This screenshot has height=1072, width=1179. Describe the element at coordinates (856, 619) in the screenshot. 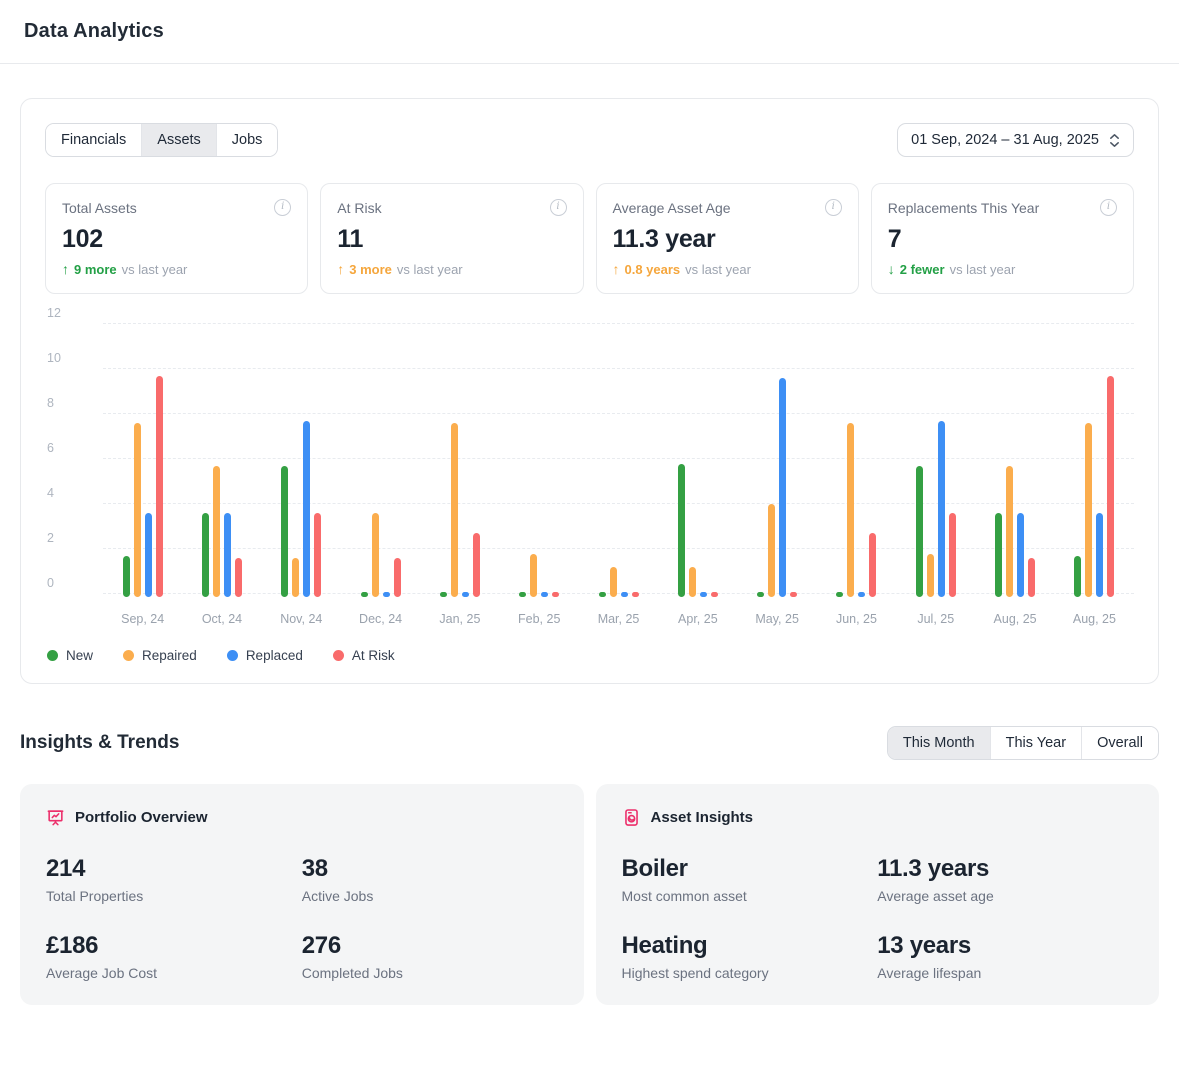

I see `x-axis-label: Jun, 25` at that location.